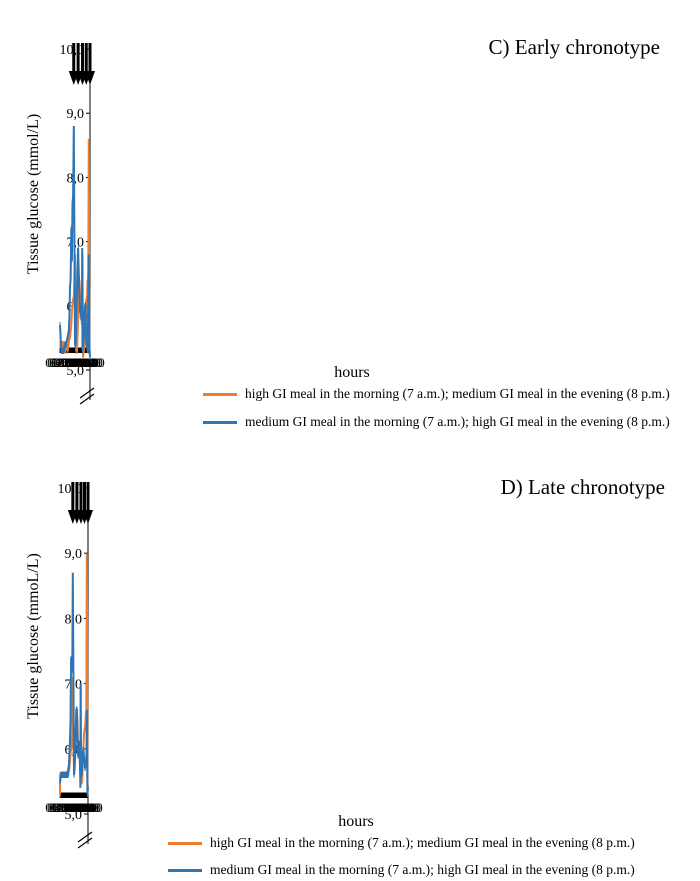  I want to click on x-tick-label: 13:00, so click(81, 807).